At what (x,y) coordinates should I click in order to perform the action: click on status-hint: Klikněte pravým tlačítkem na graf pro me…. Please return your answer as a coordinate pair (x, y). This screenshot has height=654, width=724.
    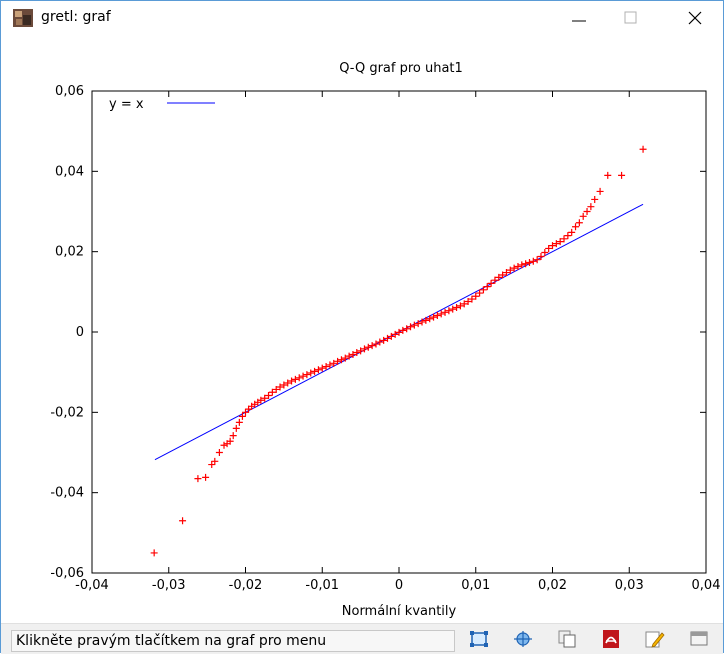
    Looking at the image, I should click on (233, 641).